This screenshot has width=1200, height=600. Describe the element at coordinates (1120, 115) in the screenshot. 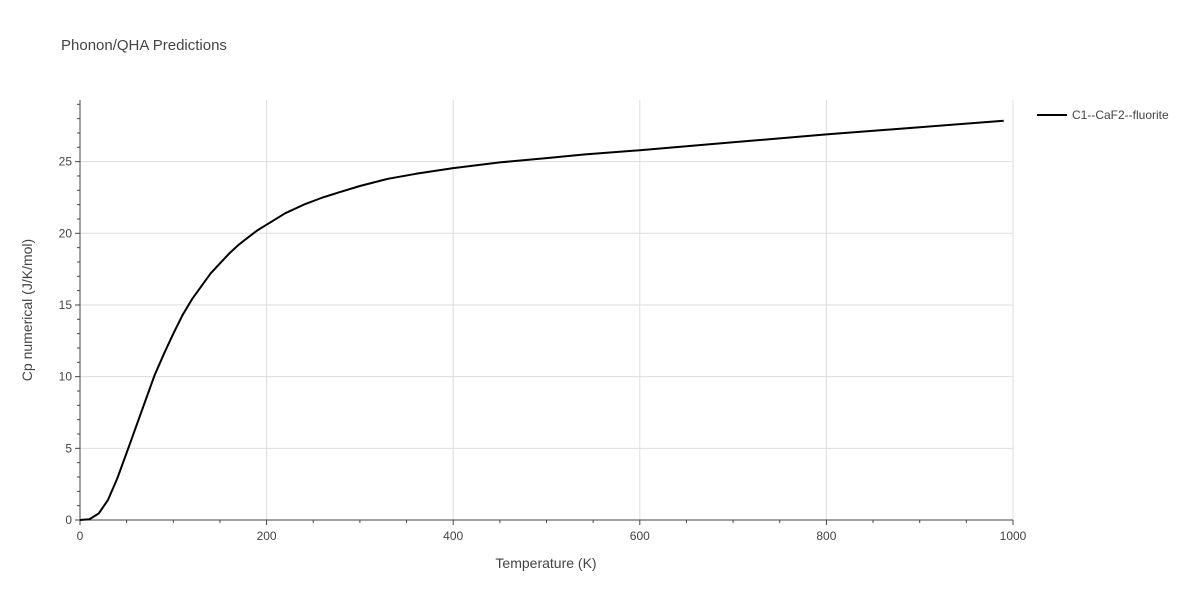

I see `legend-label: C1--CaF2--fluorite` at that location.